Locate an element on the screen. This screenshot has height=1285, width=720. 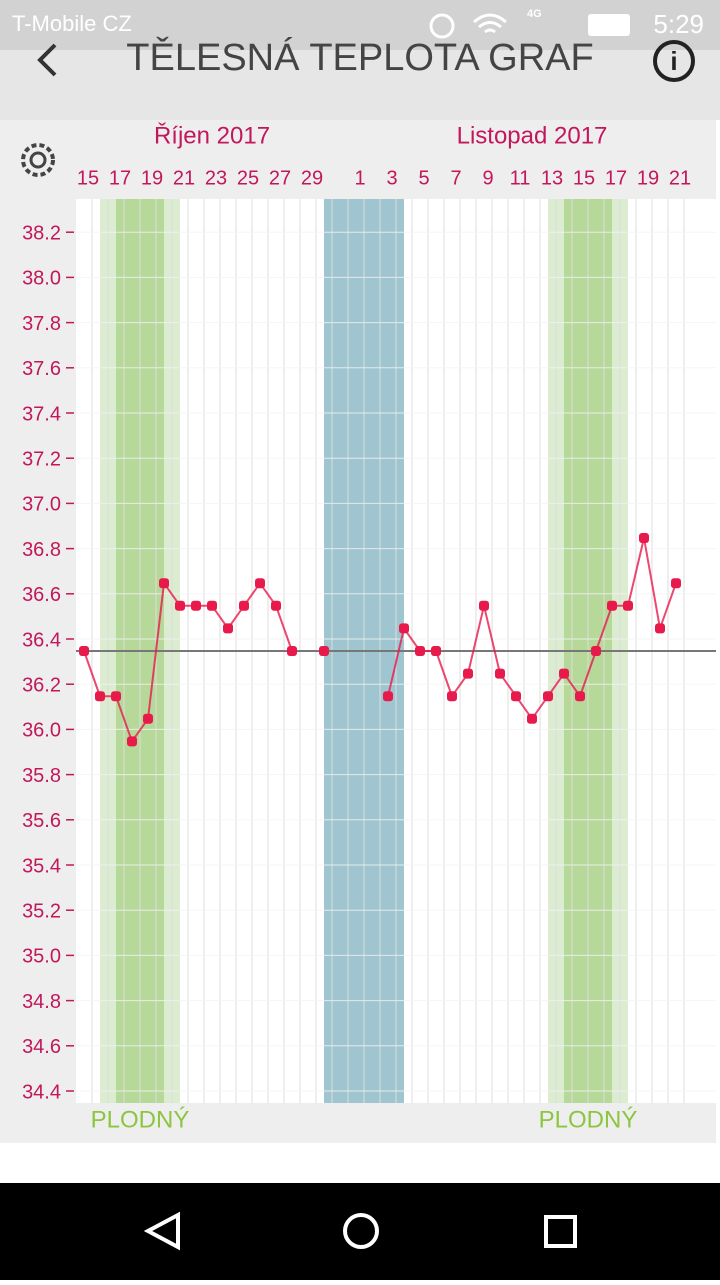
settings-button is located at coordinates (38, 160).